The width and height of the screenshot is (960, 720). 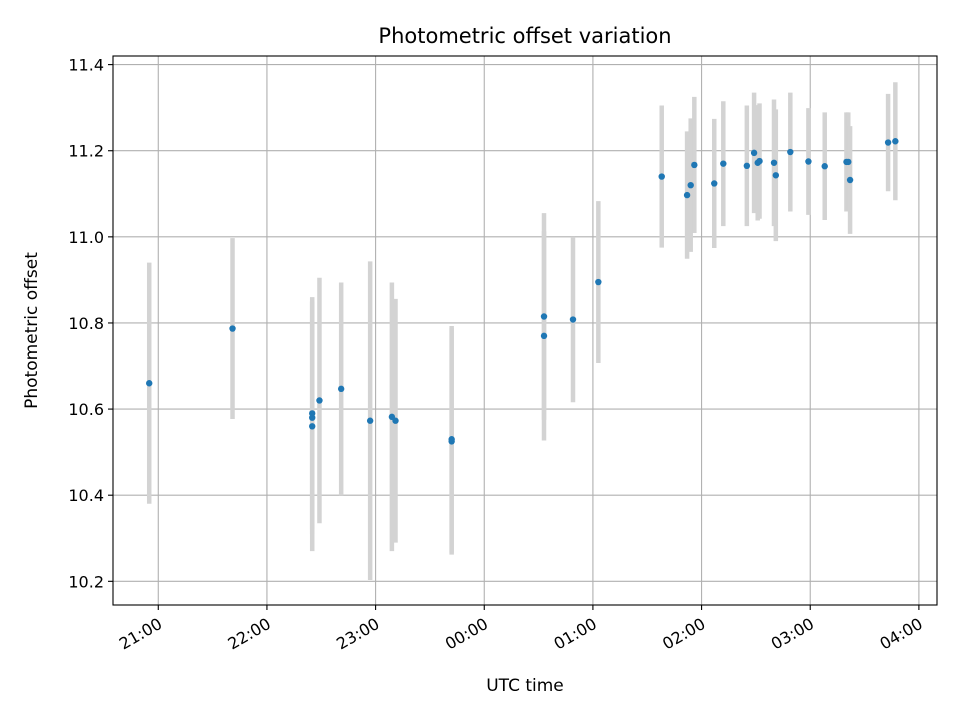 What do you see at coordinates (32, 330) in the screenshot?
I see `y-axis-label: Photometric offset` at bounding box center [32, 330].